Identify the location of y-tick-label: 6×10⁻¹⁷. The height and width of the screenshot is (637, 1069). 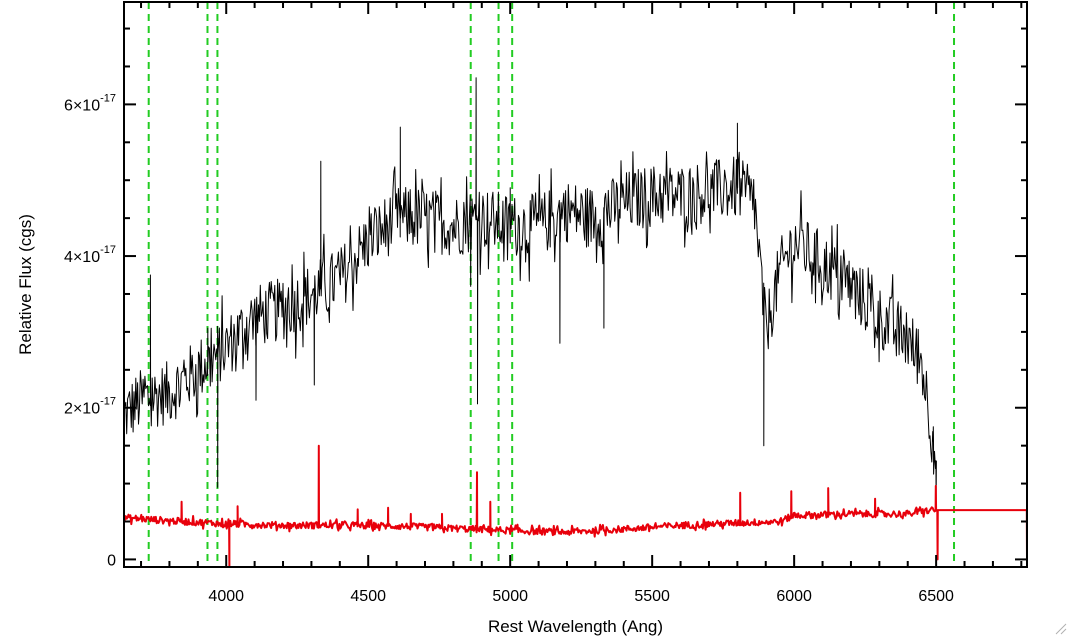
(90, 103).